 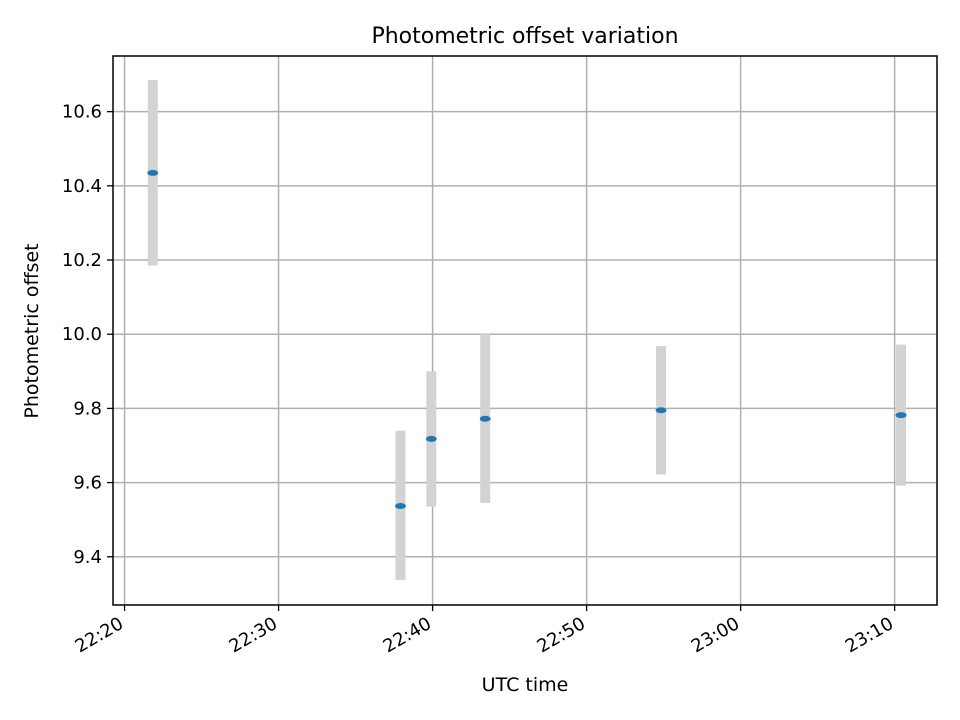 I want to click on y-tick-label: 9.4, so click(x=87, y=557).